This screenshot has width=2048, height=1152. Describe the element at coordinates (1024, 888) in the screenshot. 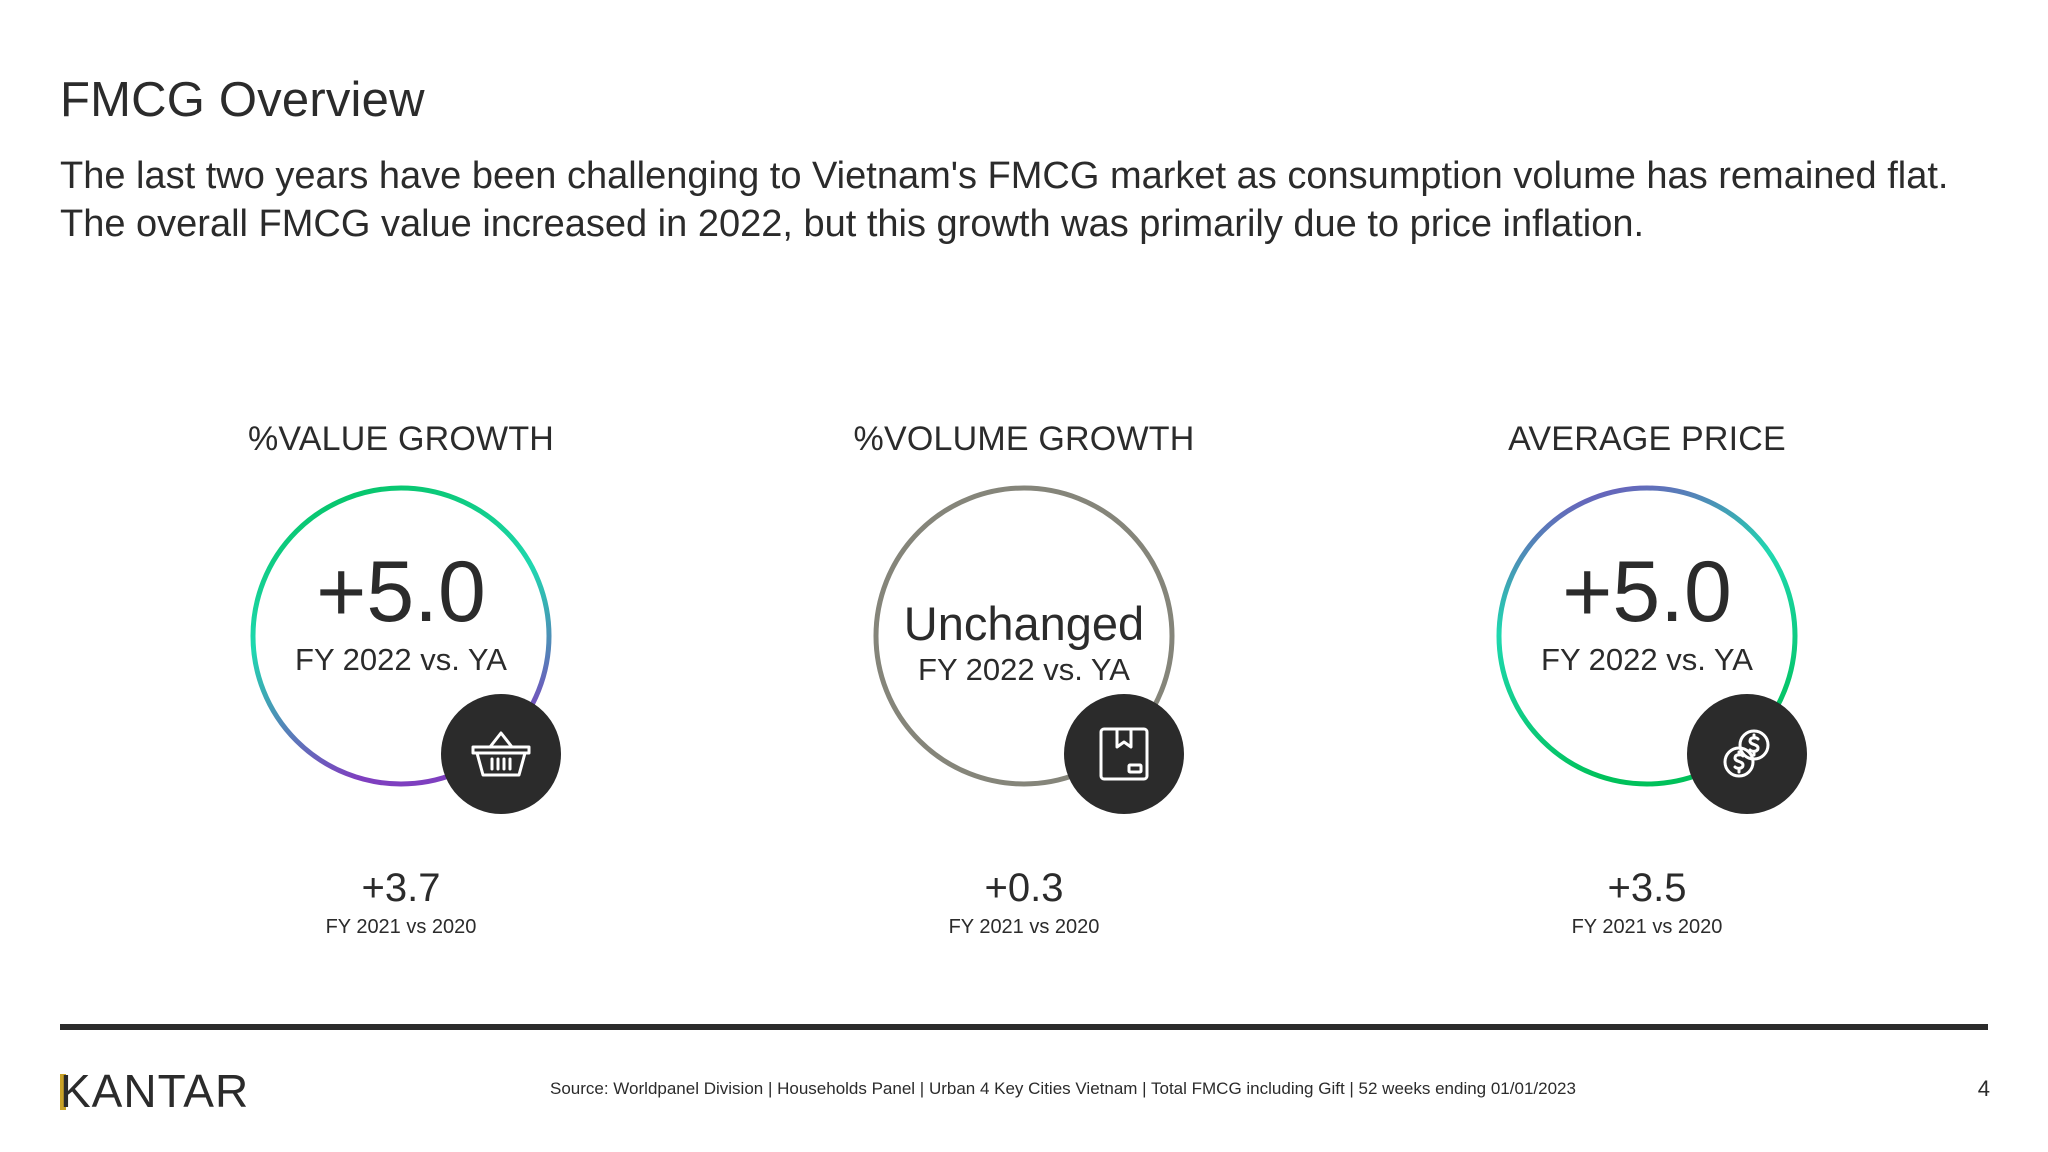

I see `prev-value: +0.3` at that location.